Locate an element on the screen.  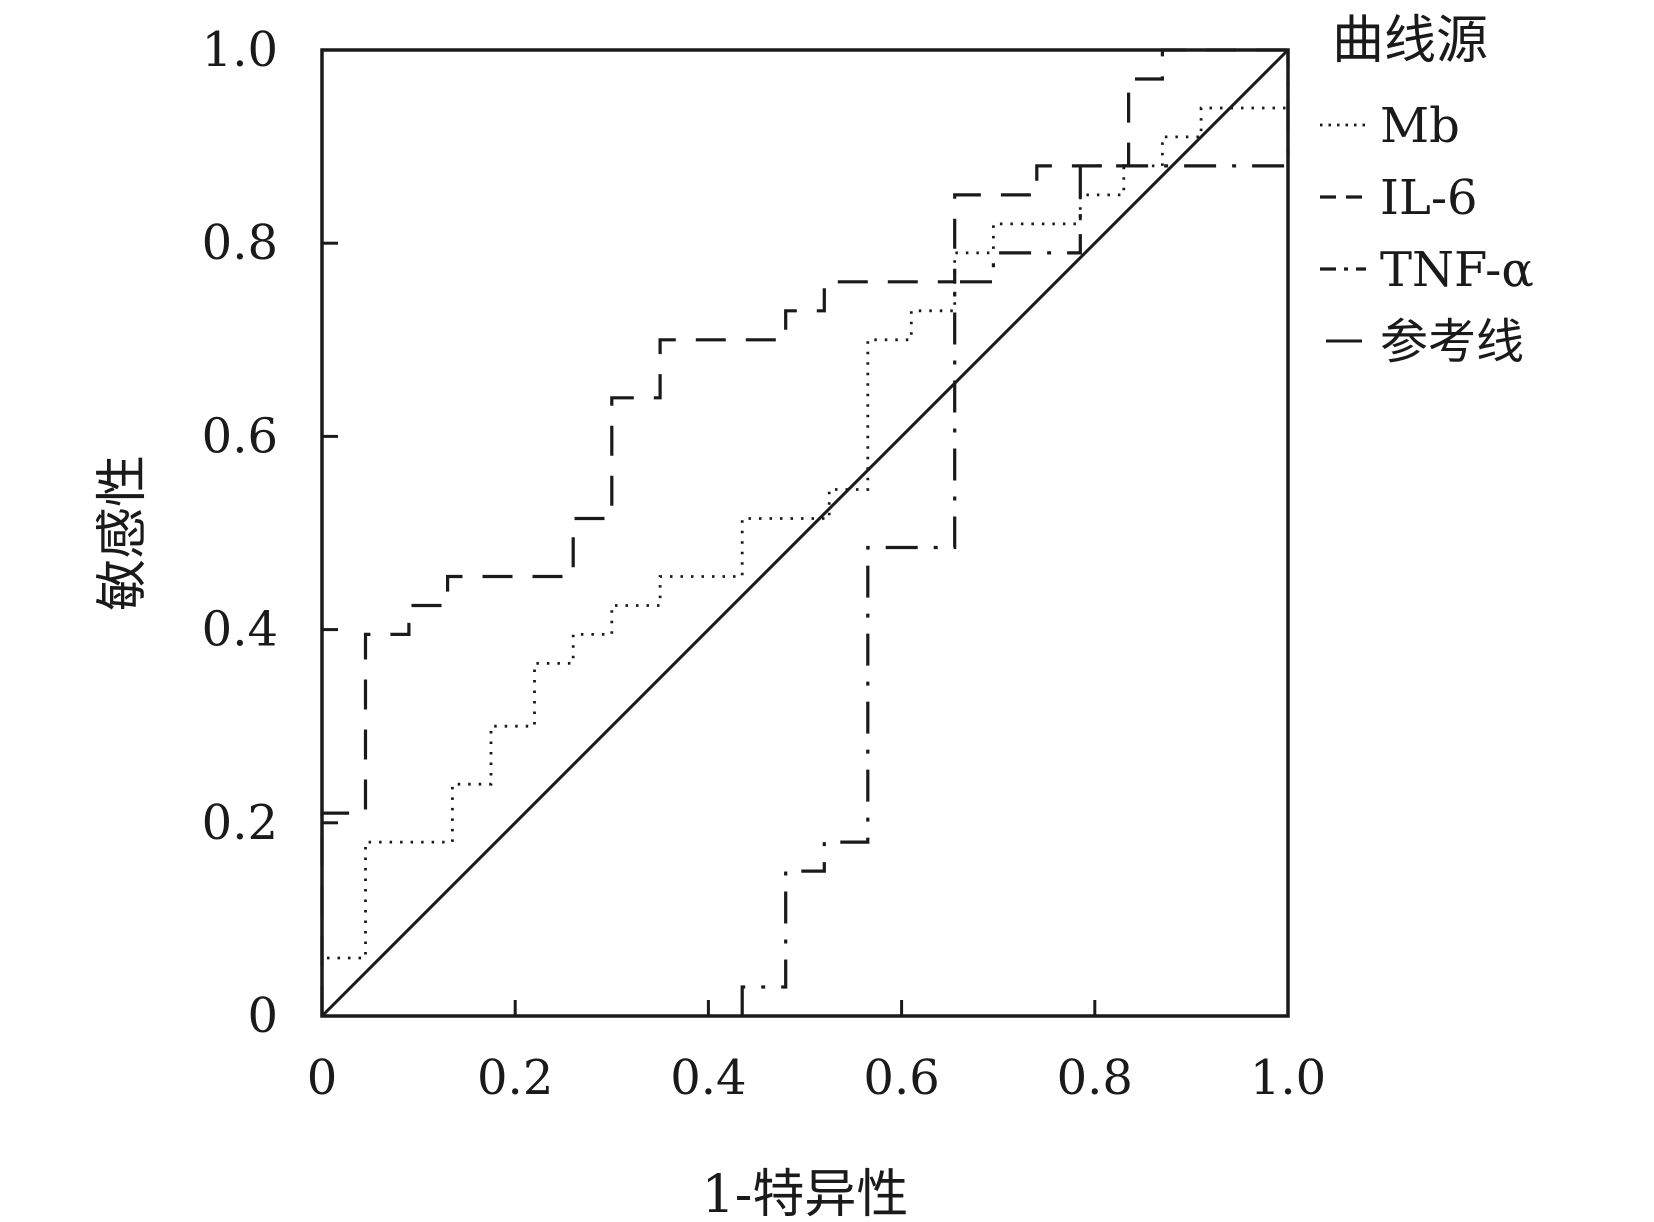
y-tick-label: 0.2 is located at coordinates (240, 823).